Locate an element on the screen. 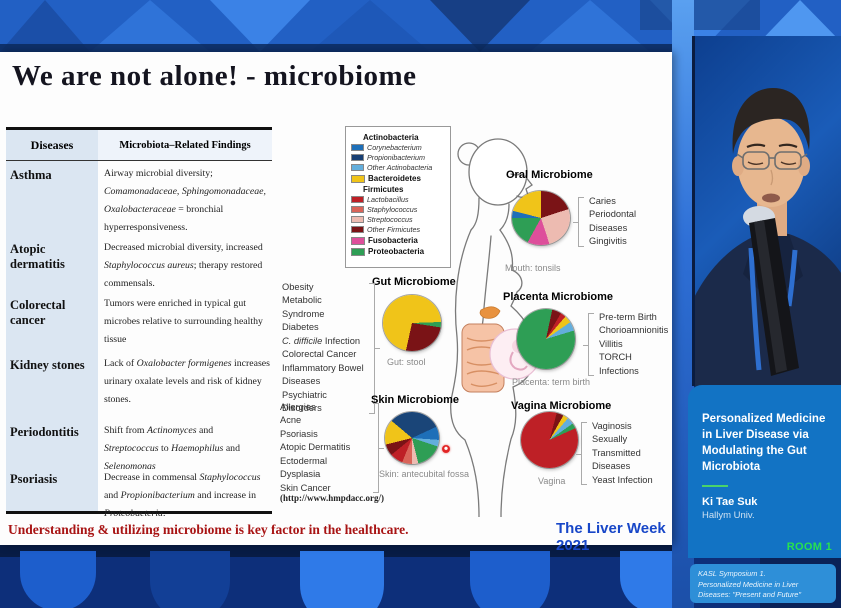 This screenshot has height=608, width=841. list-item: Periodontal Diseases is located at coordinates (613, 221).